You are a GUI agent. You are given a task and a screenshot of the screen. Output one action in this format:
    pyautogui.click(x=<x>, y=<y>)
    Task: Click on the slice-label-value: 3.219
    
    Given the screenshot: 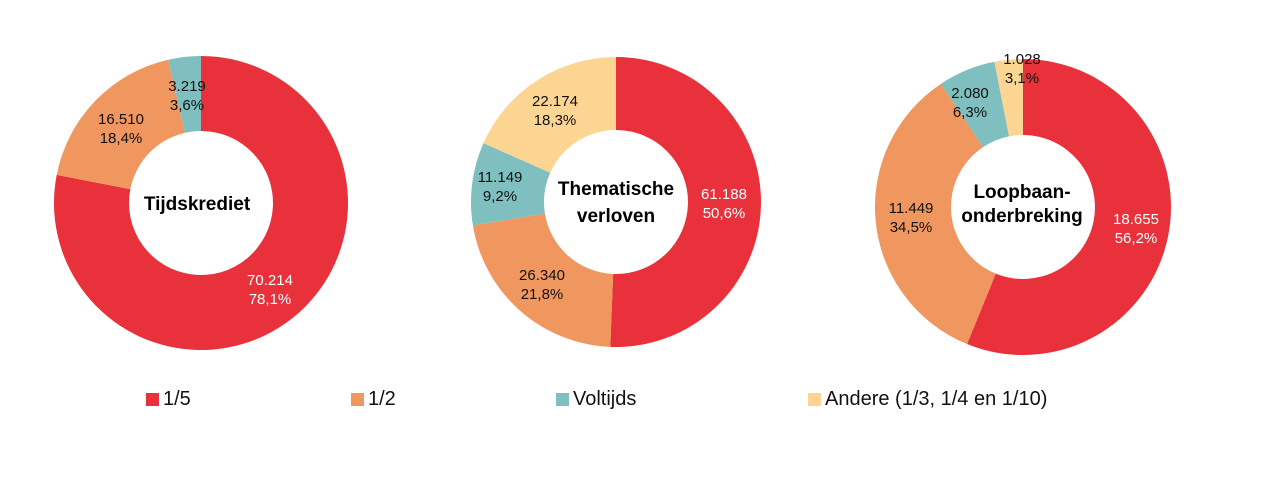 What is the action you would take?
    pyautogui.click(x=187, y=86)
    